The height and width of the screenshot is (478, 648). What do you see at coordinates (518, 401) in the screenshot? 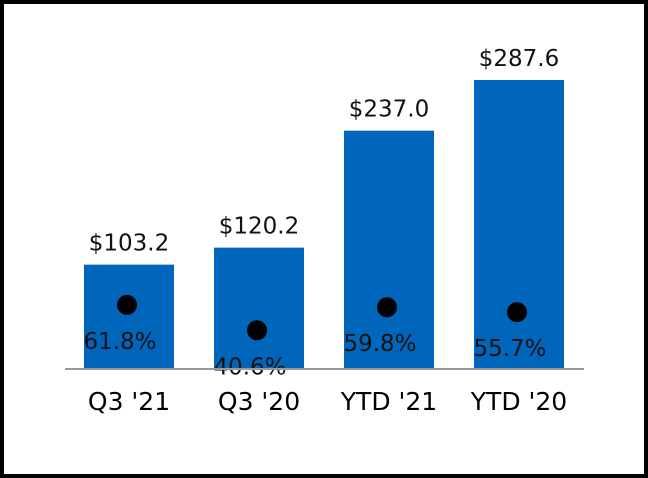
I see `x-tick-label: YTD '20` at bounding box center [518, 401].